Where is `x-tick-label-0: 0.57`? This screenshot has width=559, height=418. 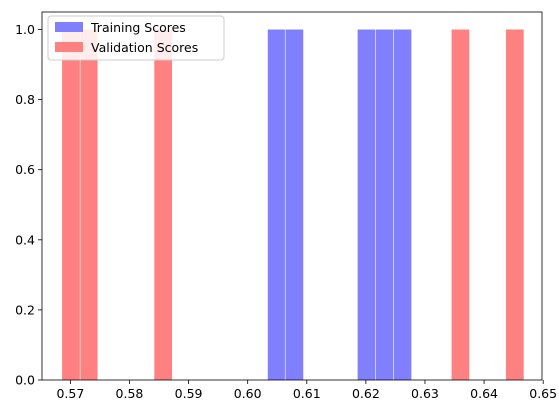 x-tick-label-0: 0.57 is located at coordinates (70, 393).